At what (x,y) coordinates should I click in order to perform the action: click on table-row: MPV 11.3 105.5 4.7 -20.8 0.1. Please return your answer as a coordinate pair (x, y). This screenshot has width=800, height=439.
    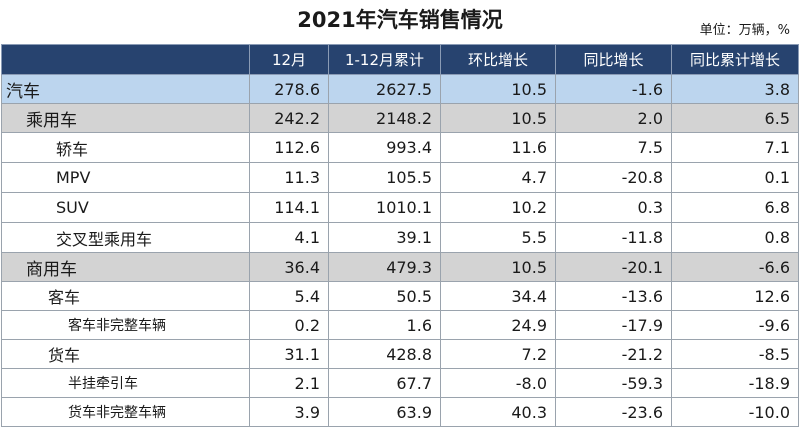
    Looking at the image, I should click on (400, 177).